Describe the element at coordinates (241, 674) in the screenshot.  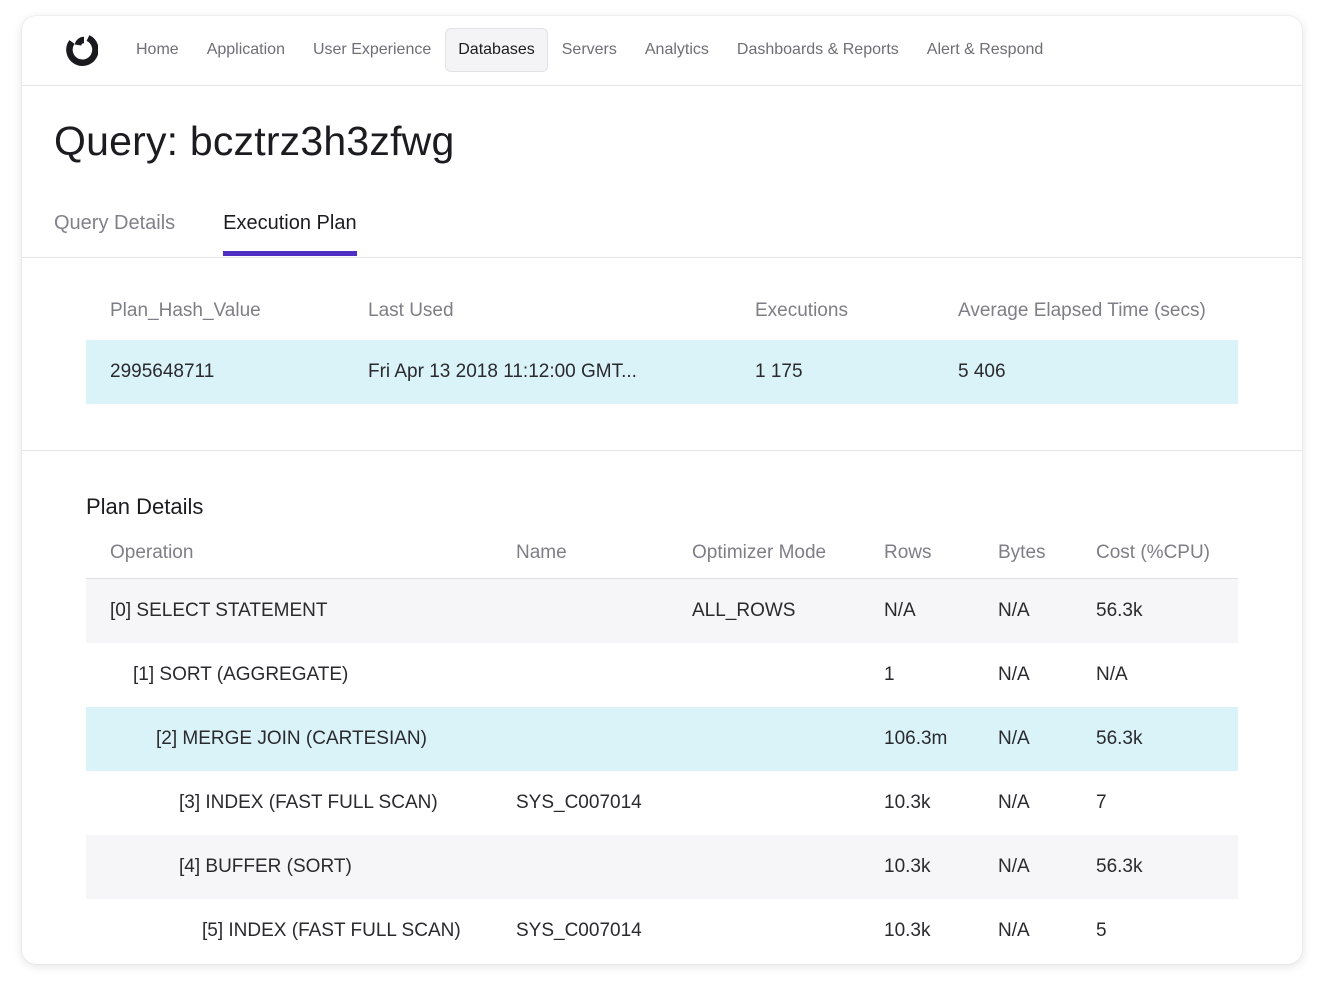
I see `operation-cell: [1] SORT (AGGREGATE)` at that location.